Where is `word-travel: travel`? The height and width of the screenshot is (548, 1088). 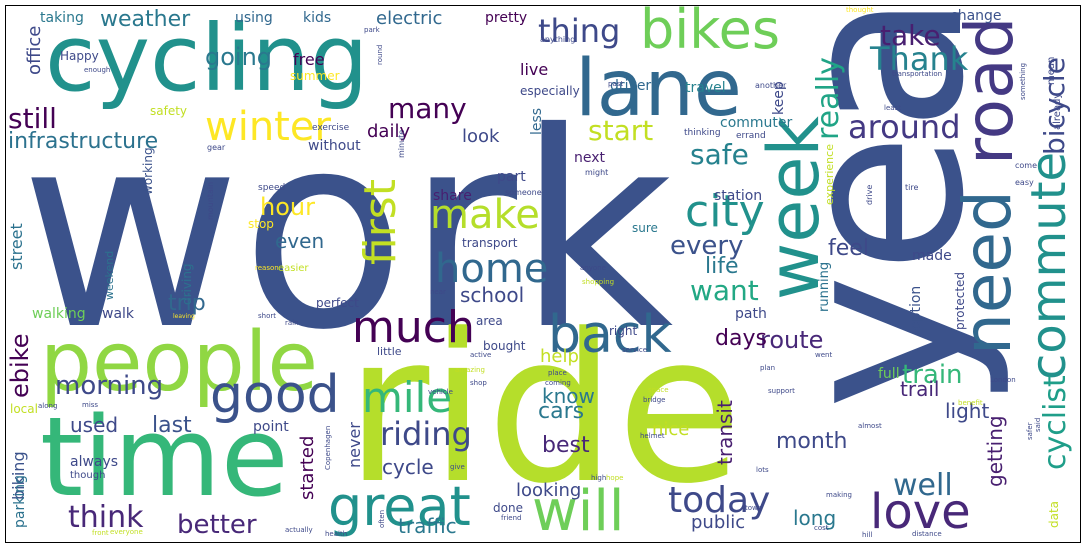 word-travel: travel is located at coordinates (705, 88).